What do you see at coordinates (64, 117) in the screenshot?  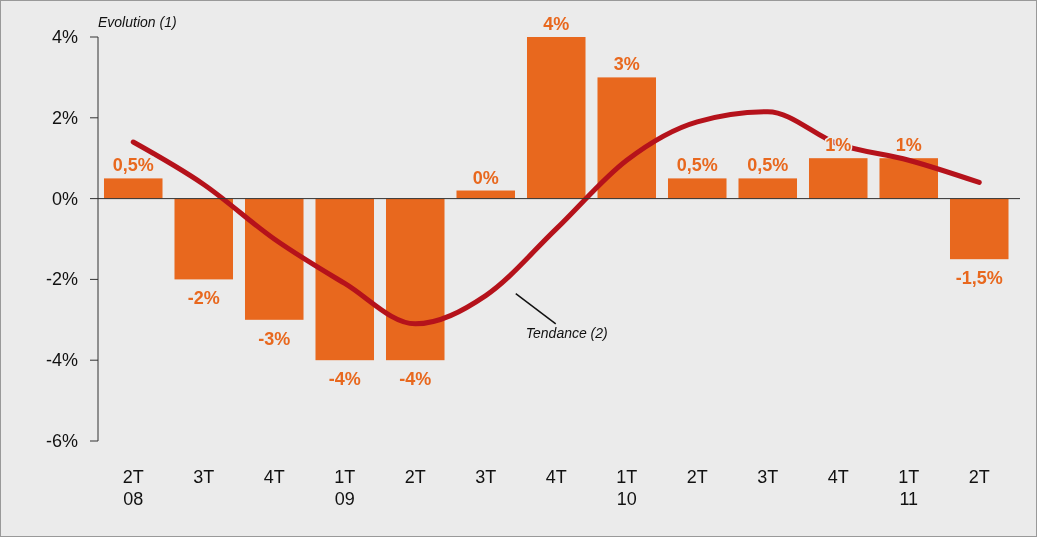 I see `y-tick-label: 2%` at bounding box center [64, 117].